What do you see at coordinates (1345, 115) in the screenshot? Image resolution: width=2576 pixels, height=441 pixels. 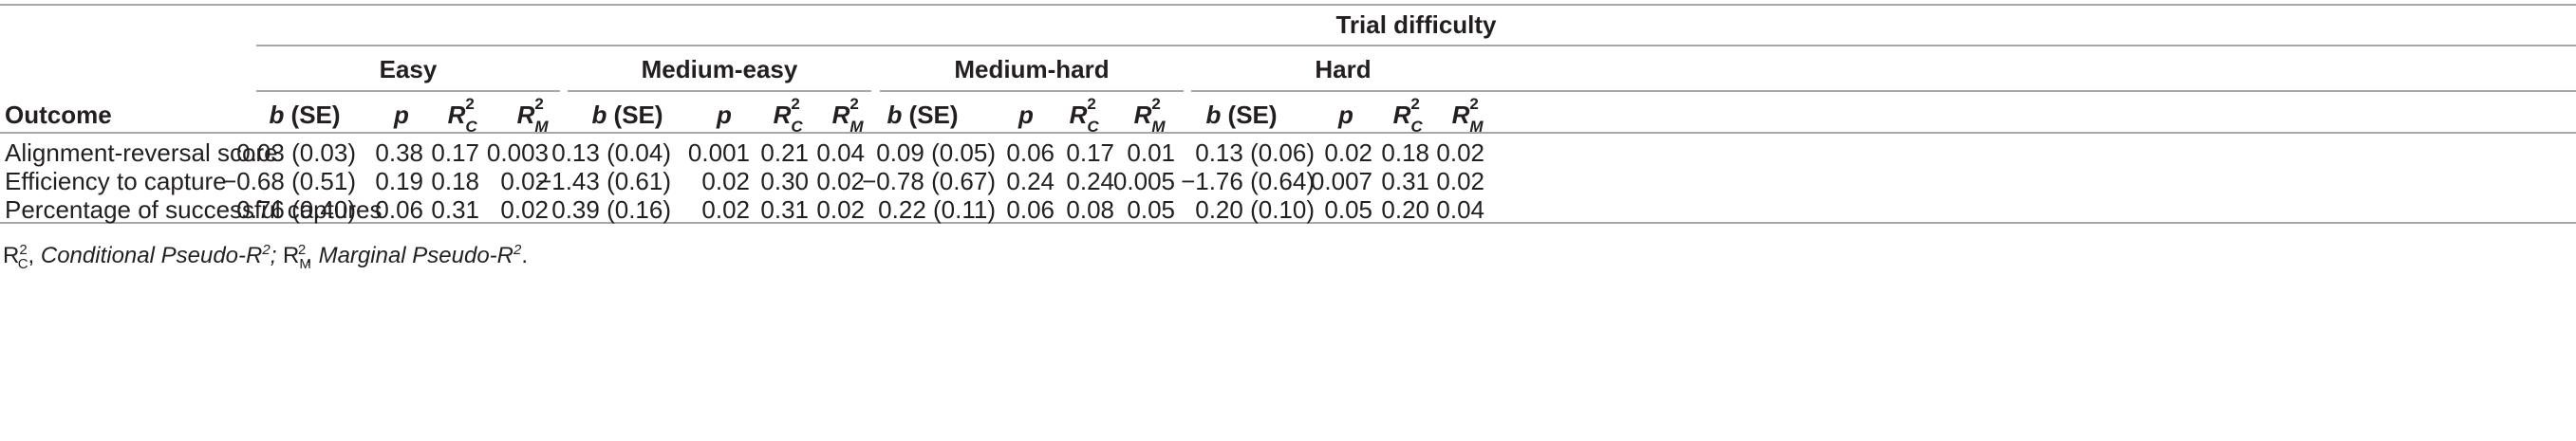 I see `hard-p-header: p` at bounding box center [1345, 115].